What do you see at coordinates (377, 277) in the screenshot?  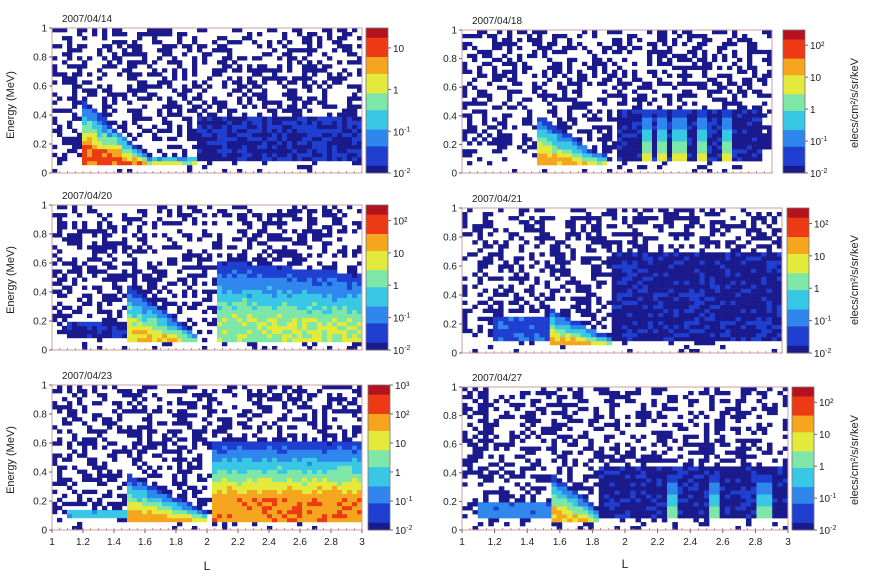 I see `colorbar-frame` at bounding box center [377, 277].